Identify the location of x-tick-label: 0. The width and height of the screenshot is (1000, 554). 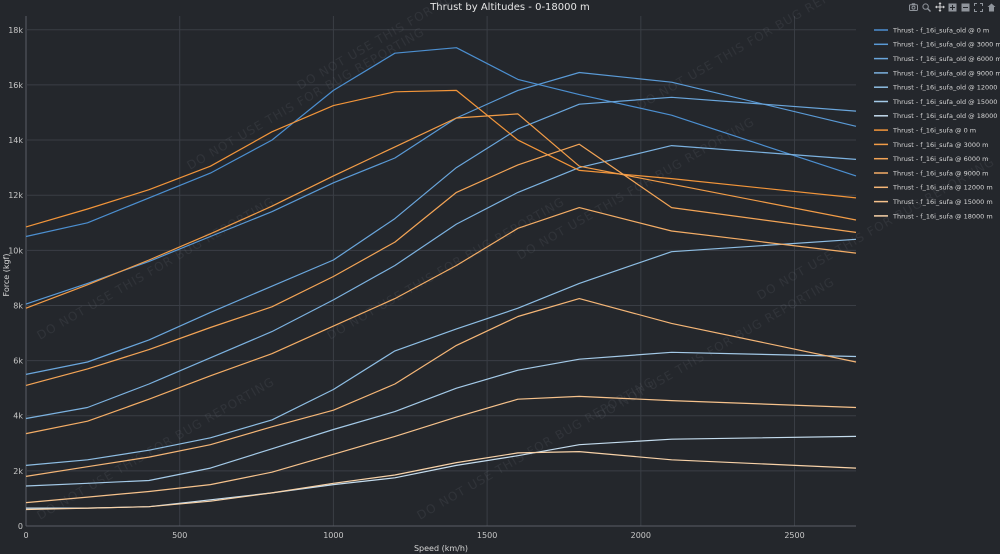
(25, 535).